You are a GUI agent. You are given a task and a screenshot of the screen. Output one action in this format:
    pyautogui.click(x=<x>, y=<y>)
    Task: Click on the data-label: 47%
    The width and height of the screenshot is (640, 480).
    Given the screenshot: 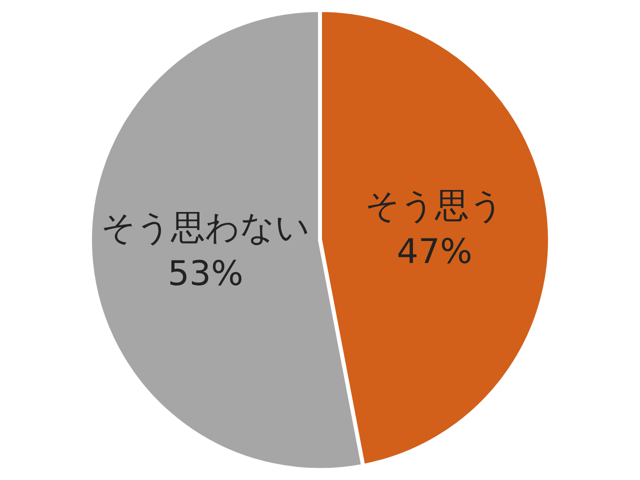 What is the action you would take?
    pyautogui.click(x=434, y=252)
    